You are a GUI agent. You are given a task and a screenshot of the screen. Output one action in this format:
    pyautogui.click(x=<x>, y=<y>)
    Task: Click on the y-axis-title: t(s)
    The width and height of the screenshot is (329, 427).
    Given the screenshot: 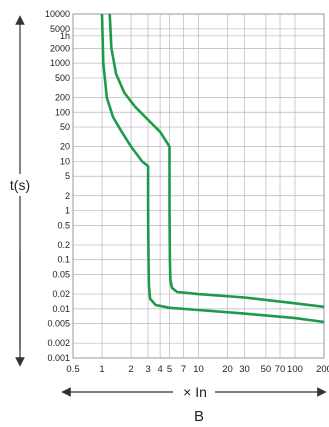 What is the action you would take?
    pyautogui.click(x=20, y=185)
    